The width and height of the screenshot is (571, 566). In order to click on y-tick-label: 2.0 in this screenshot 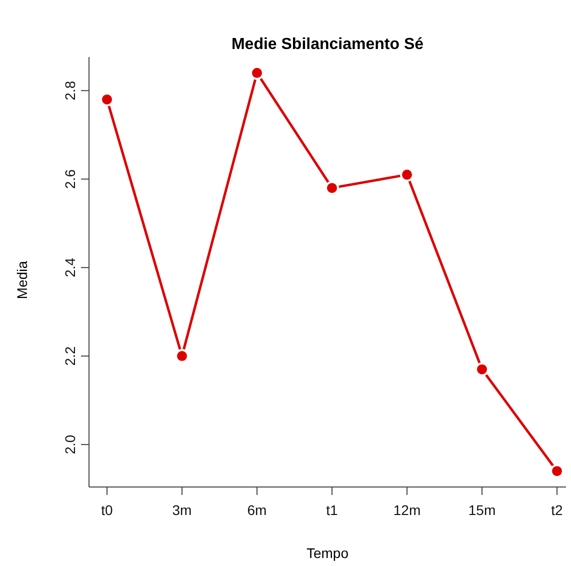, I will do `click(70, 444)`.